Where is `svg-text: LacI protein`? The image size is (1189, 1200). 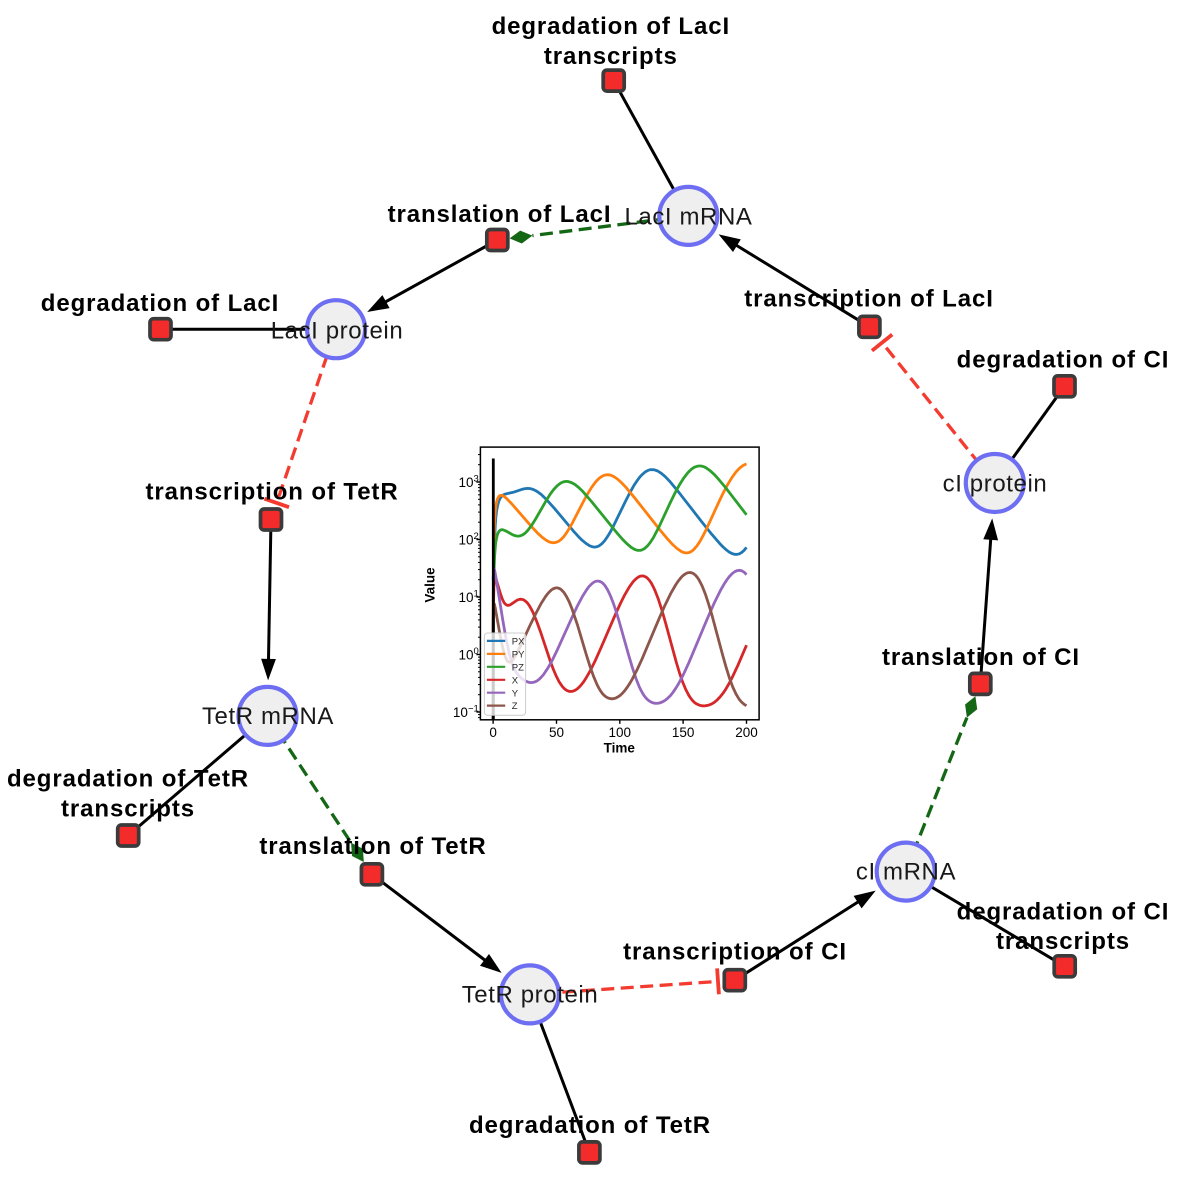 svg-text: LacI protein is located at coordinates (337, 331).